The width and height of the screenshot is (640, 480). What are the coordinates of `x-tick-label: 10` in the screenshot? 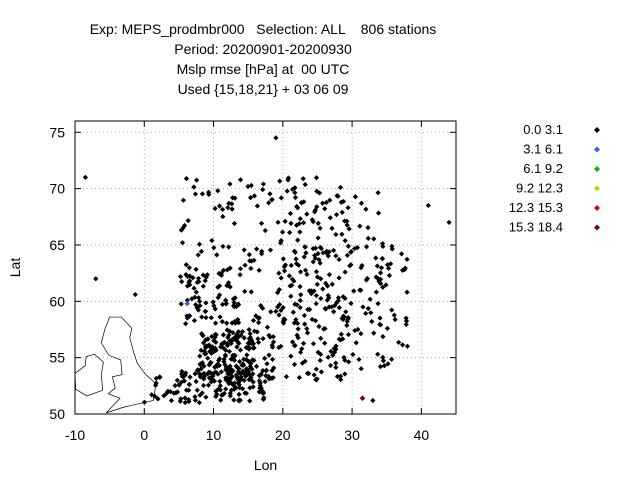 It's located at (214, 435).